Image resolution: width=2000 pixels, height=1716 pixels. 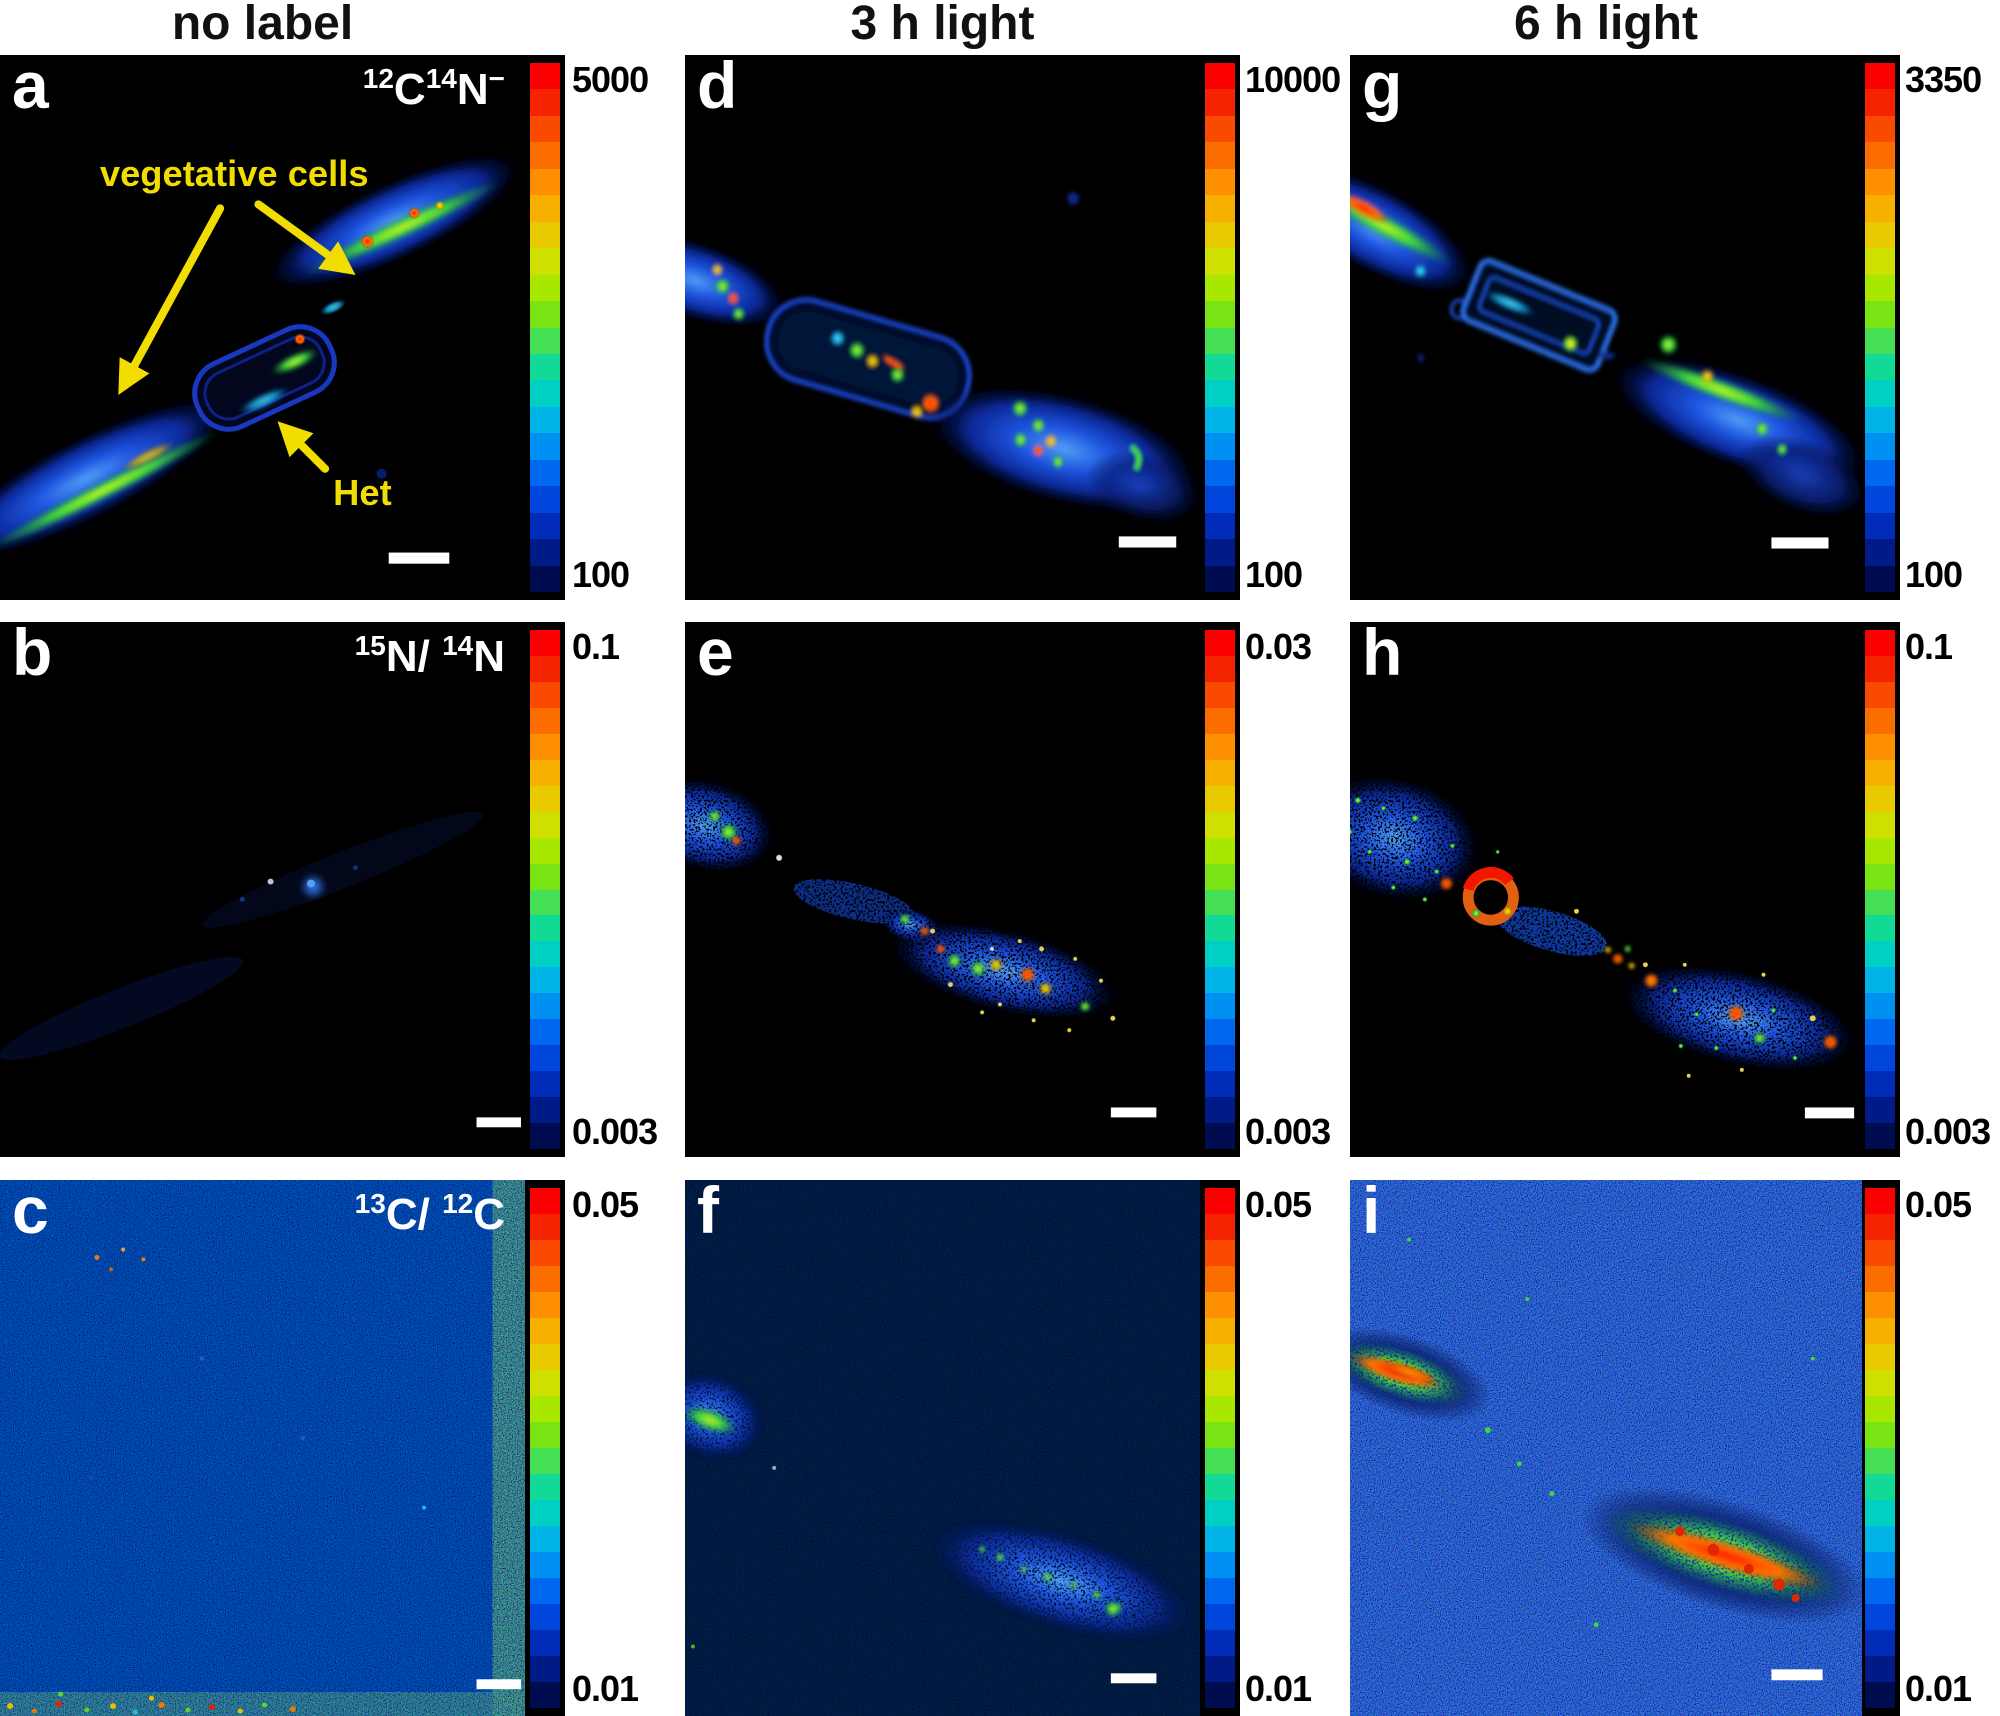 What do you see at coordinates (545, 1448) in the screenshot?
I see `panel-c-colorbar` at bounding box center [545, 1448].